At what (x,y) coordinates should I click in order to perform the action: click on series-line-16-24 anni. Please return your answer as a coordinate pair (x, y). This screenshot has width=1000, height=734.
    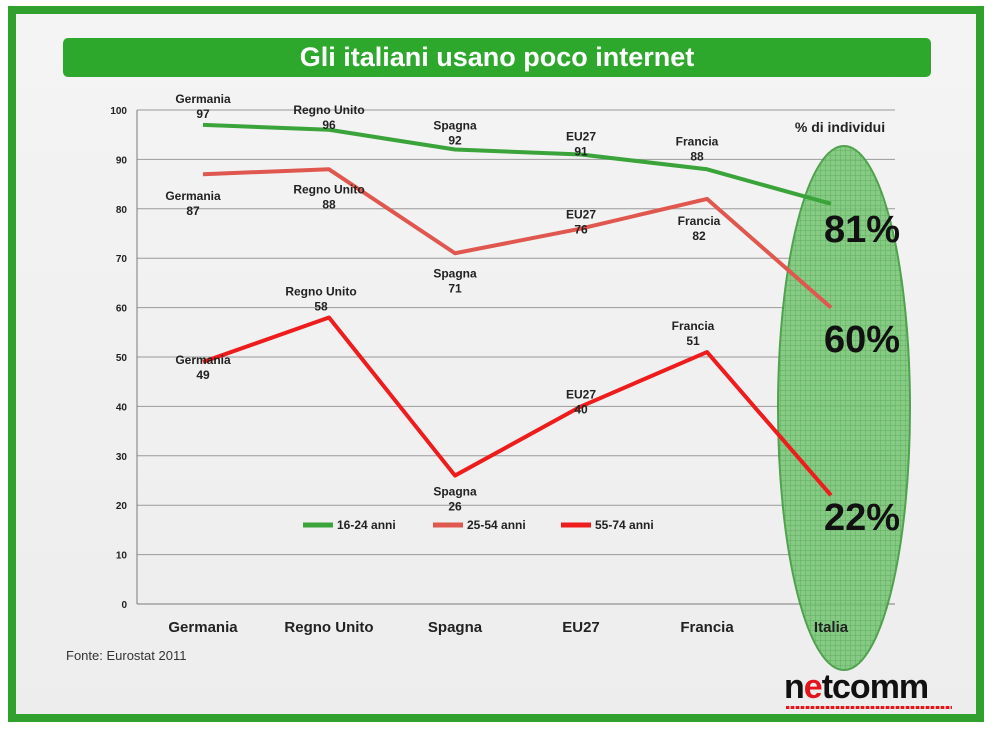
    Looking at the image, I should click on (517, 164).